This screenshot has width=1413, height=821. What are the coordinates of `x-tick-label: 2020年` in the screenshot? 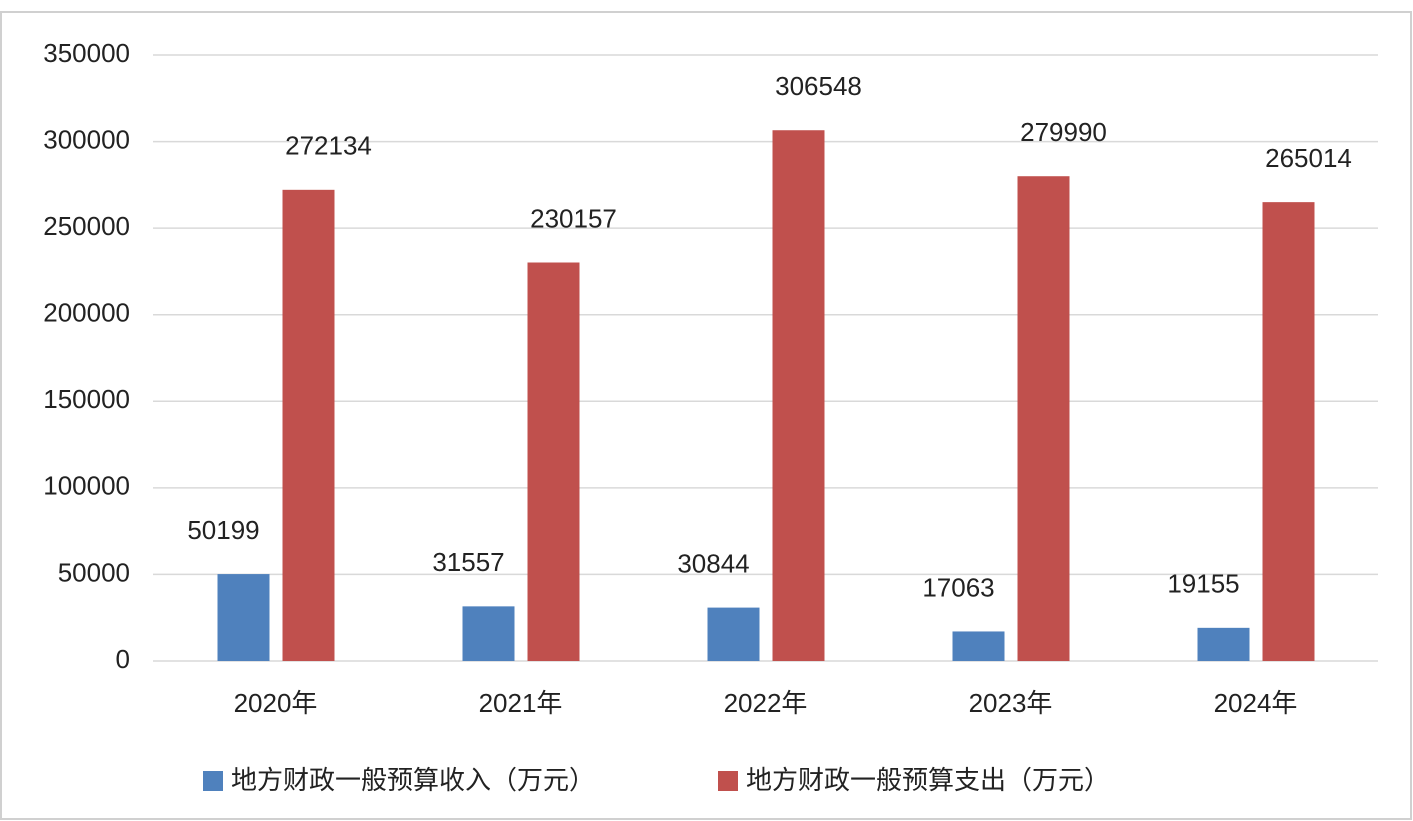 It's located at (276, 703).